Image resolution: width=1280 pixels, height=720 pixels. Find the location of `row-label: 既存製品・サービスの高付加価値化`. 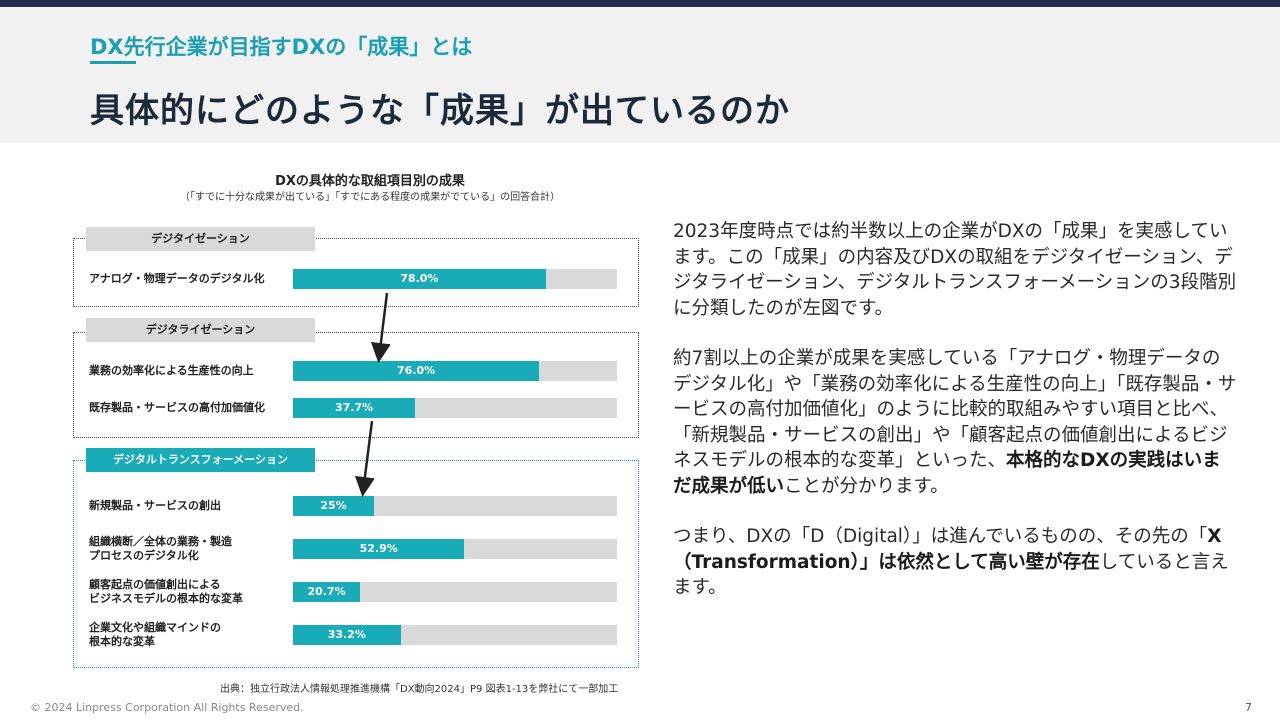

row-label: 既存製品・サービスの高付加価値化 is located at coordinates (177, 407).